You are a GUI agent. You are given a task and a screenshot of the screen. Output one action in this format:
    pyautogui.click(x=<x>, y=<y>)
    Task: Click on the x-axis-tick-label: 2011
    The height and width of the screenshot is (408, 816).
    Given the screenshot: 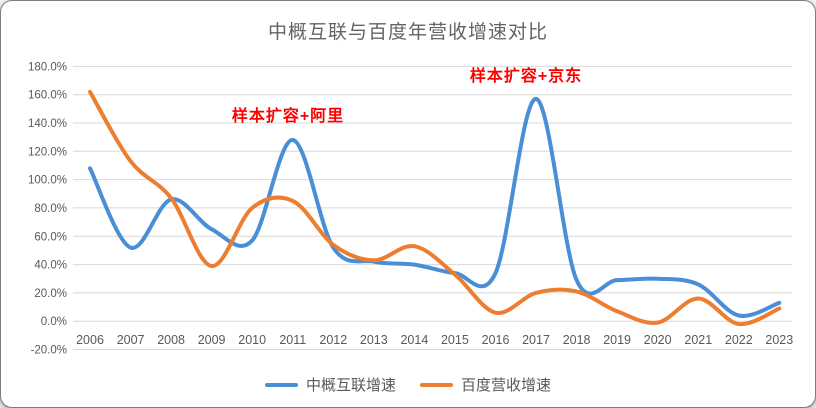 What is the action you would take?
    pyautogui.click(x=292, y=340)
    